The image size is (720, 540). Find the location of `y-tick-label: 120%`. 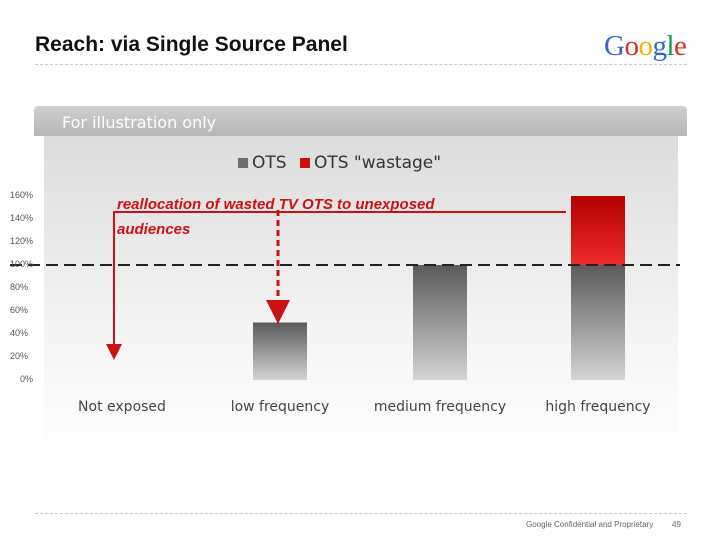

y-tick-label: 120% is located at coordinates (22, 241).